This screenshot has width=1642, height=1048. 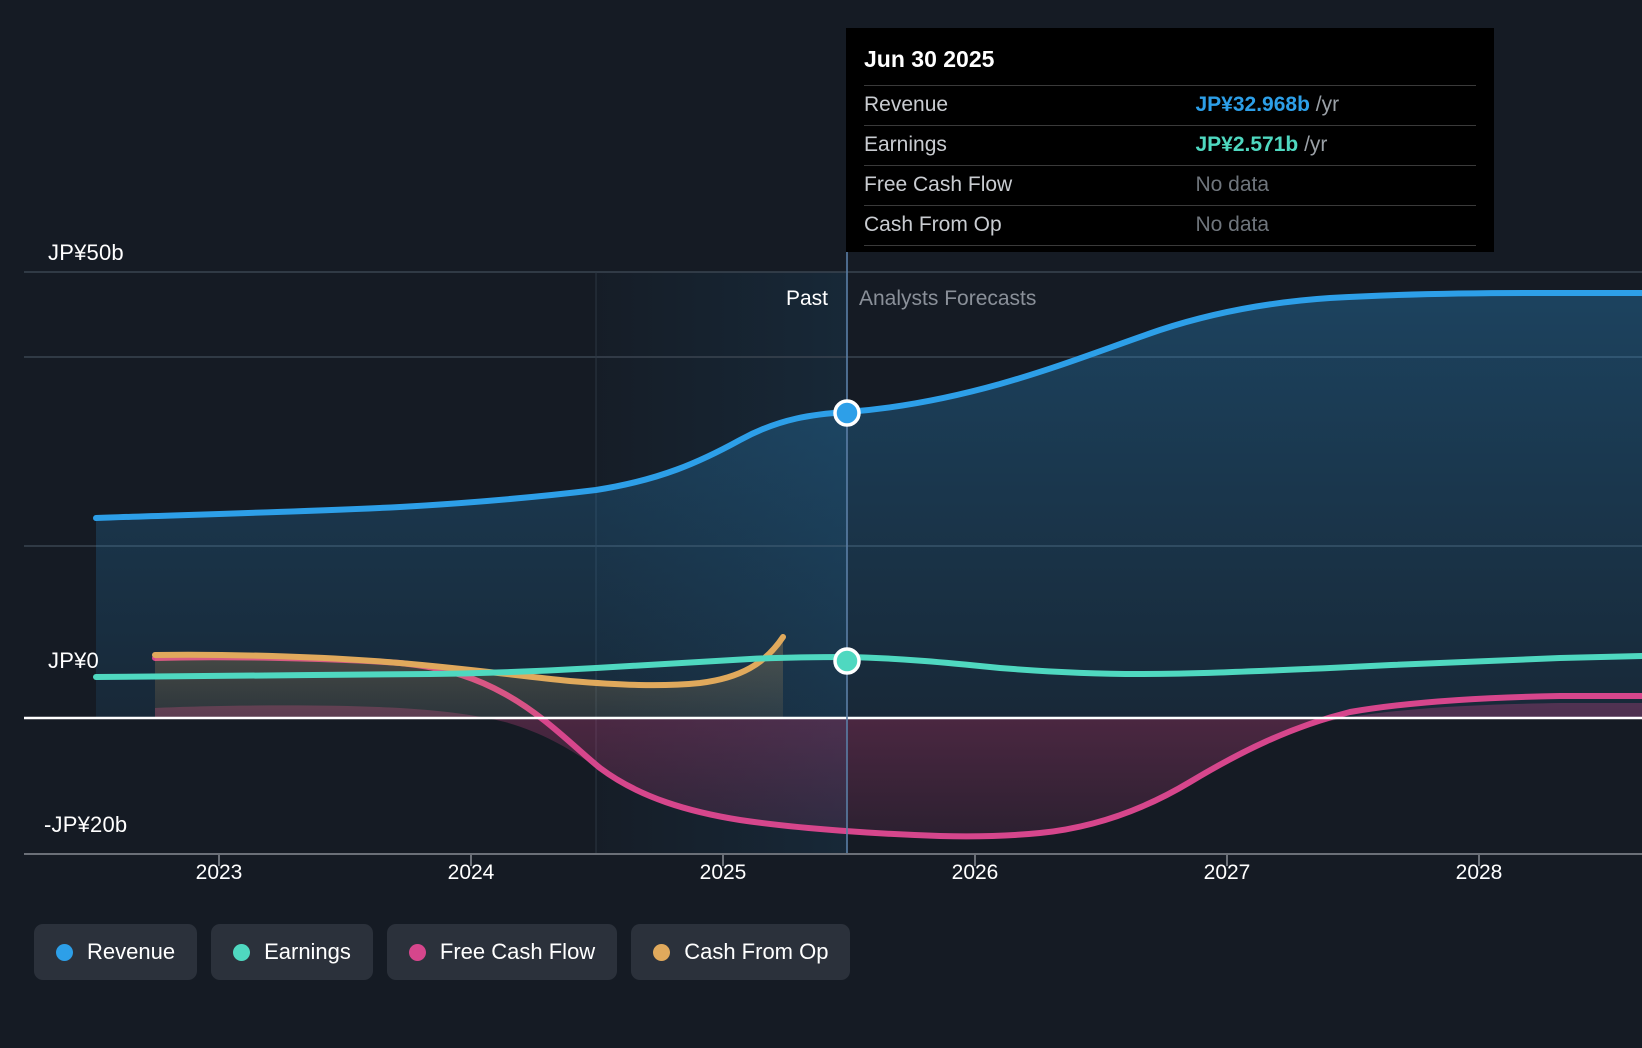 What do you see at coordinates (1313, 144) in the screenshot?
I see `tooltip-suffix-earnings: /yr` at bounding box center [1313, 144].